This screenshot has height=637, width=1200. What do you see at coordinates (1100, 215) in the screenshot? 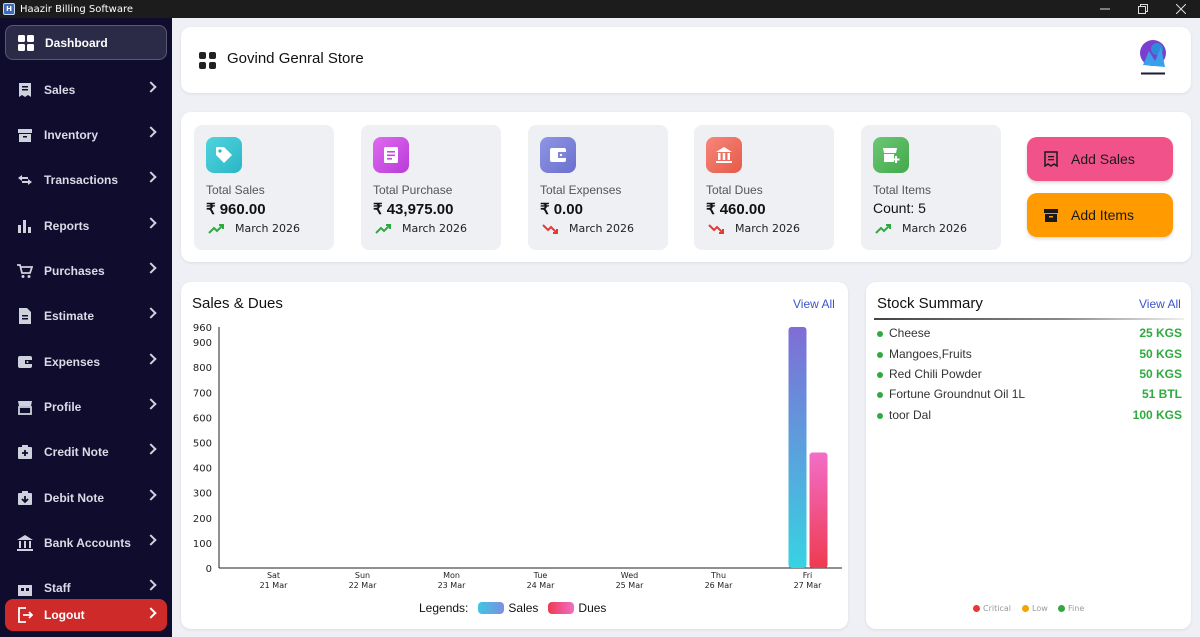
I see `add-items-button: Add Items` at bounding box center [1100, 215].